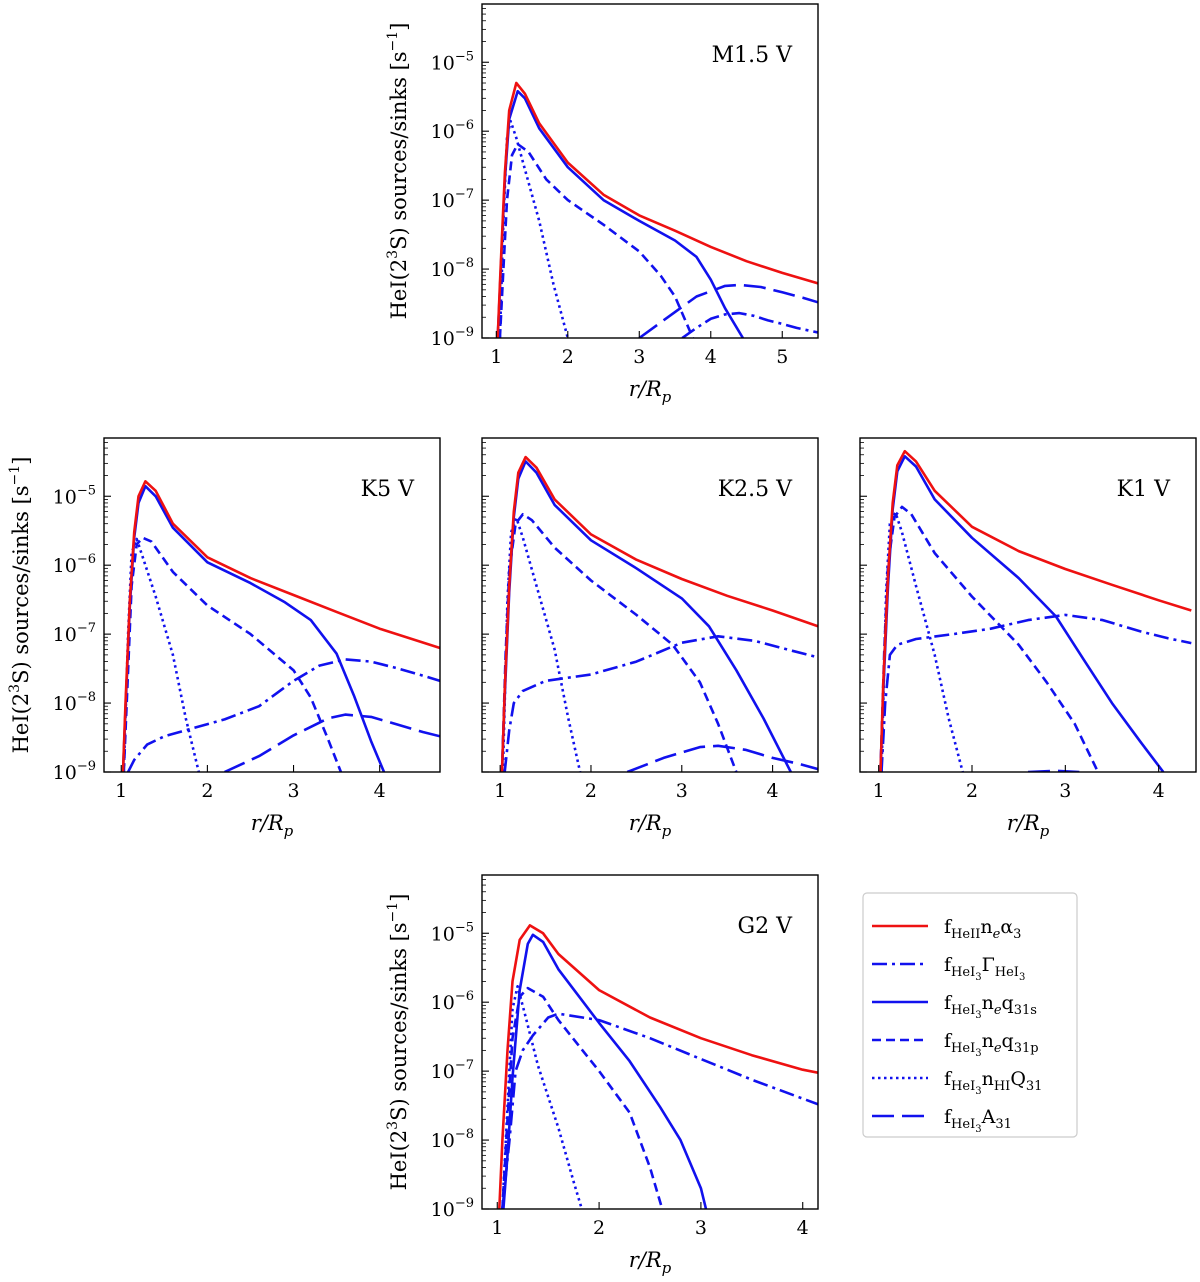  What do you see at coordinates (753, 55) in the screenshot?
I see `panel-title: M1.5 V` at bounding box center [753, 55].